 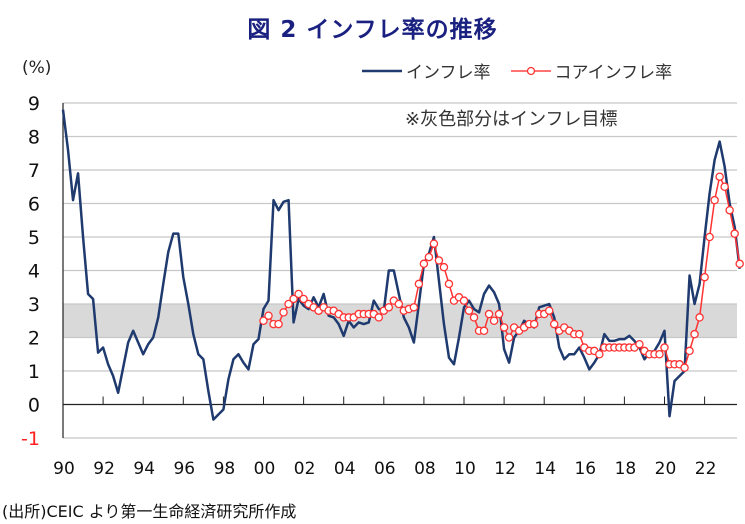 What do you see at coordinates (465, 469) in the screenshot?
I see `x-tick-label: 10` at bounding box center [465, 469].